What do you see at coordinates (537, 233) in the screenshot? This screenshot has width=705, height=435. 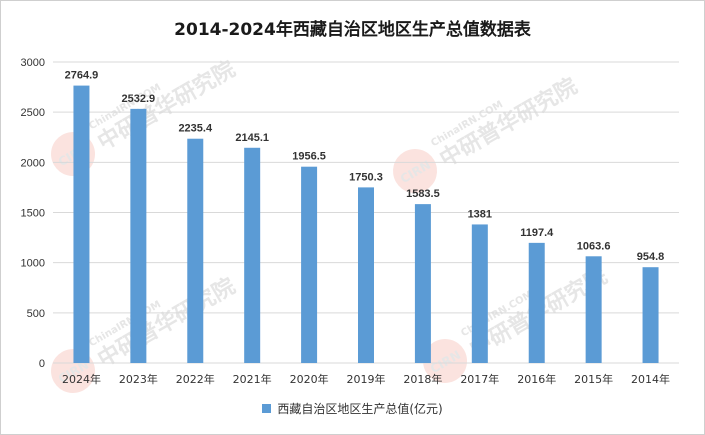 I see `data-label: 1197.4` at bounding box center [537, 233].